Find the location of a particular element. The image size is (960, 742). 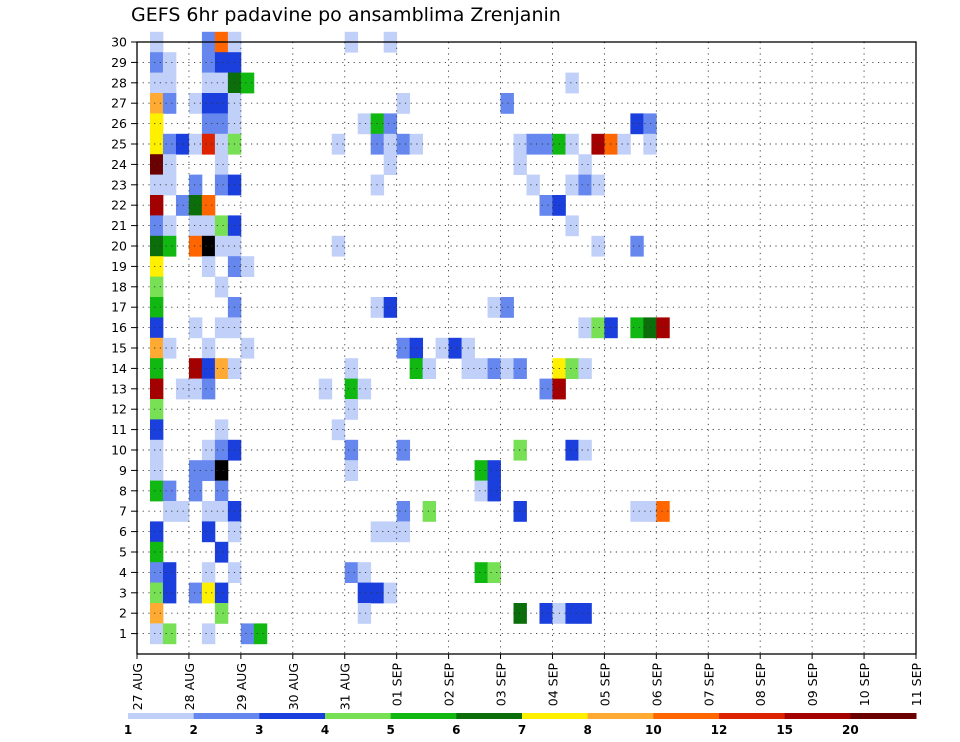

legend-label: 1 is located at coordinates (128, 730).